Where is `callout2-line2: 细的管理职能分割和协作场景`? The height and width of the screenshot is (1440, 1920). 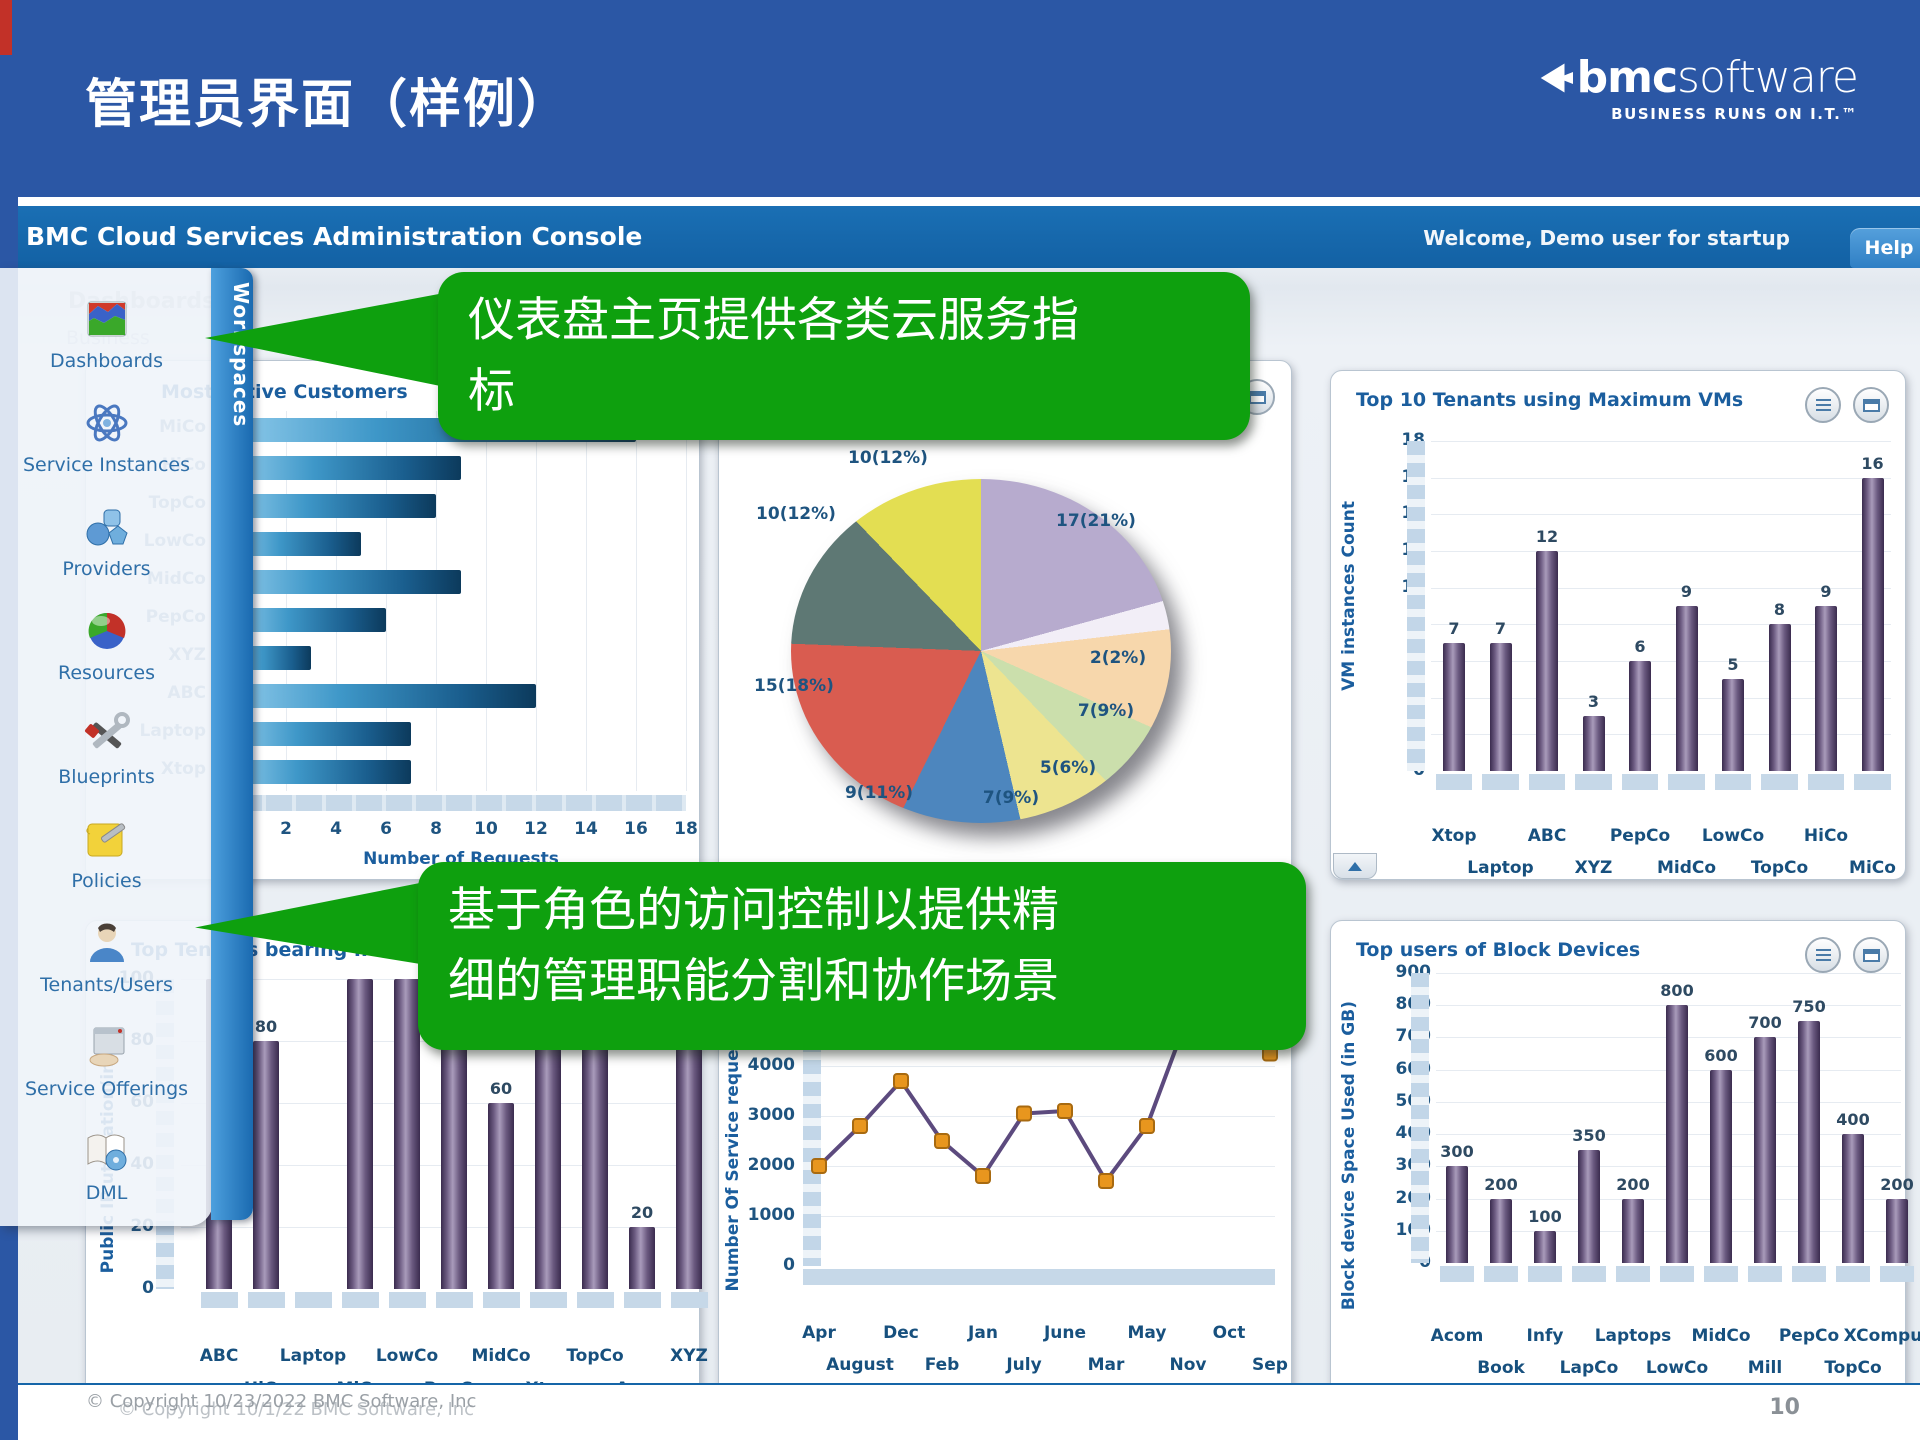
callout2-line2: 细的管理职能分割和协作场景 is located at coordinates (753, 981).